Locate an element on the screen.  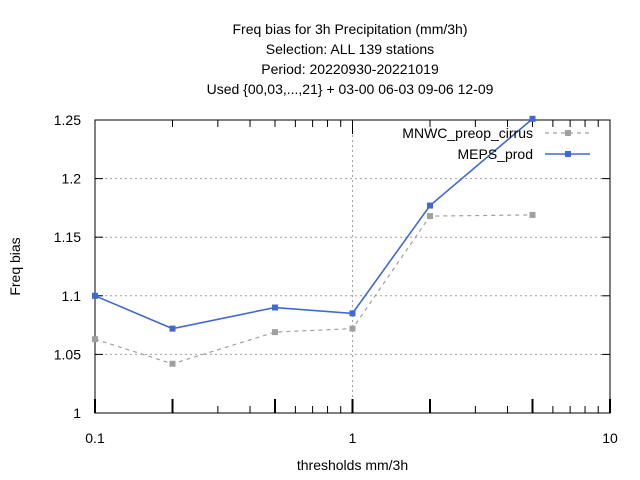
legend-entry: MNWC_preop_cirrus is located at coordinates (496, 133).